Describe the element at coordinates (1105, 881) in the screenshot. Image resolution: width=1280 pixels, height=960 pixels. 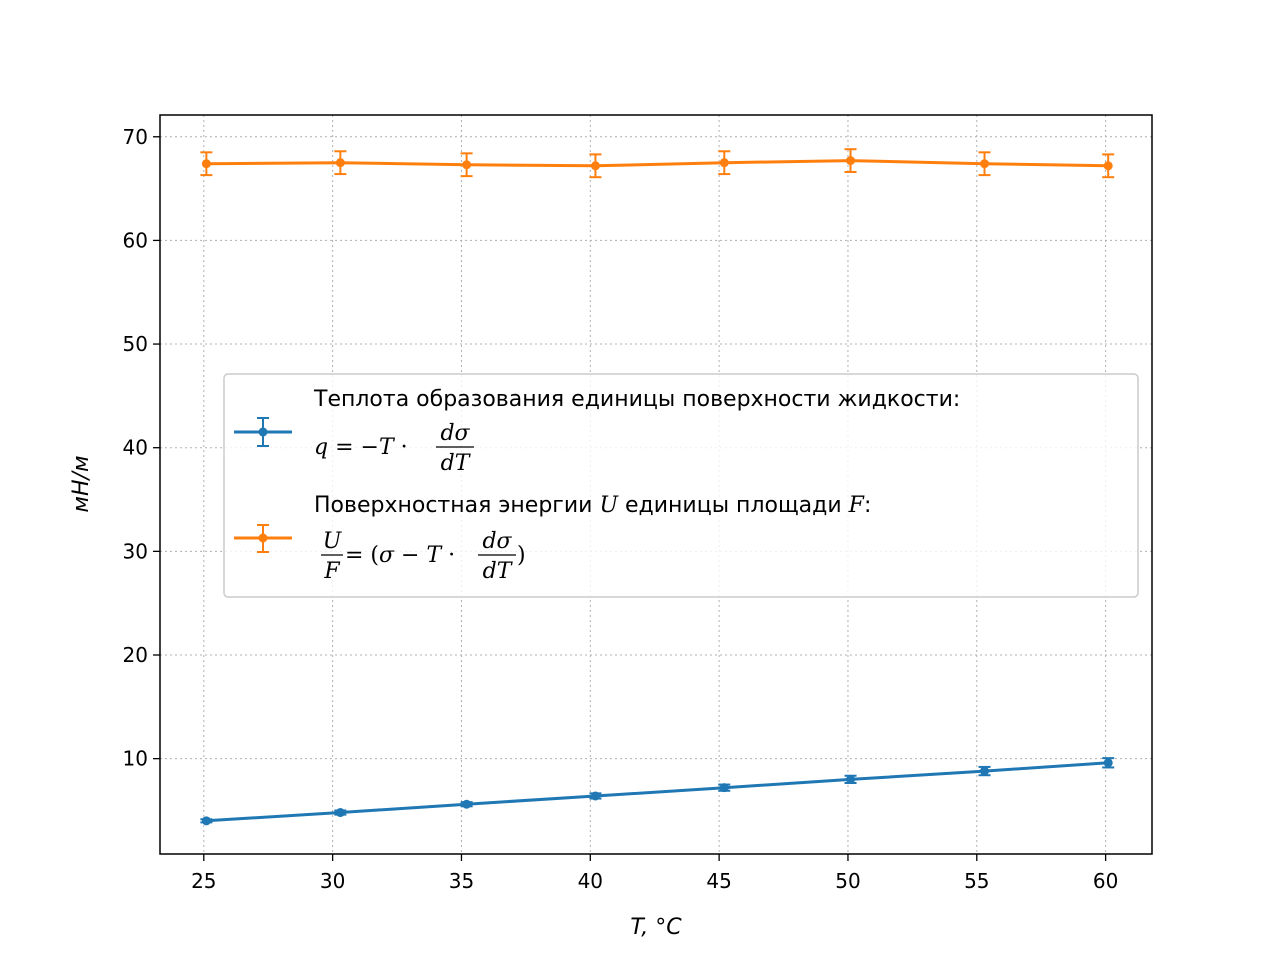
I see `x-tick-label: 60` at that location.